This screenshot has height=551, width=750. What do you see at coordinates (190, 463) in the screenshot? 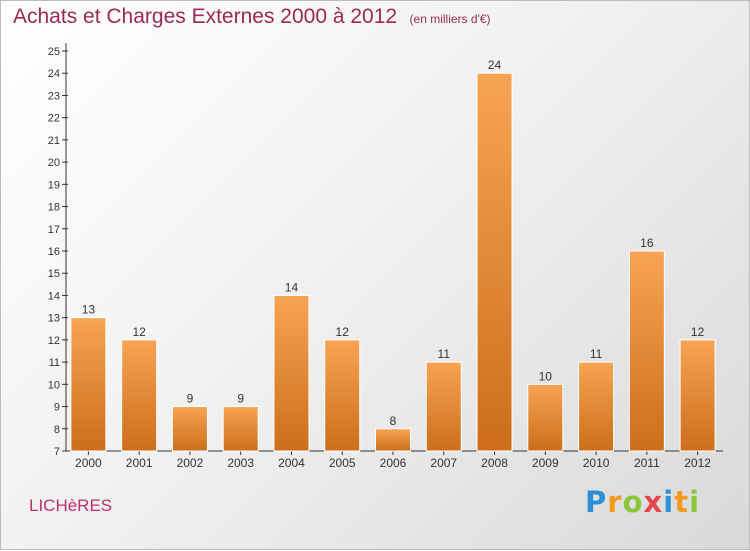
I see `x-tick-label-2002: 2002` at bounding box center [190, 463].